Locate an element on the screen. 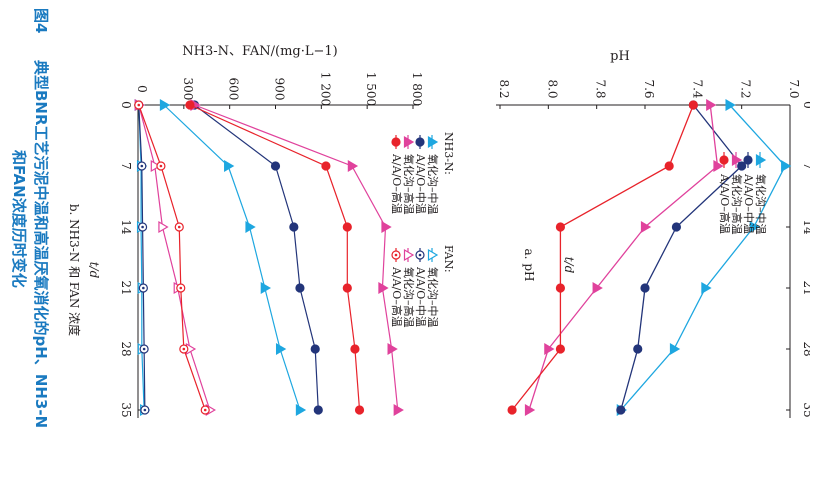 The image size is (819, 483). value-tick-label: 1 500 is located at coordinates (371, 89).